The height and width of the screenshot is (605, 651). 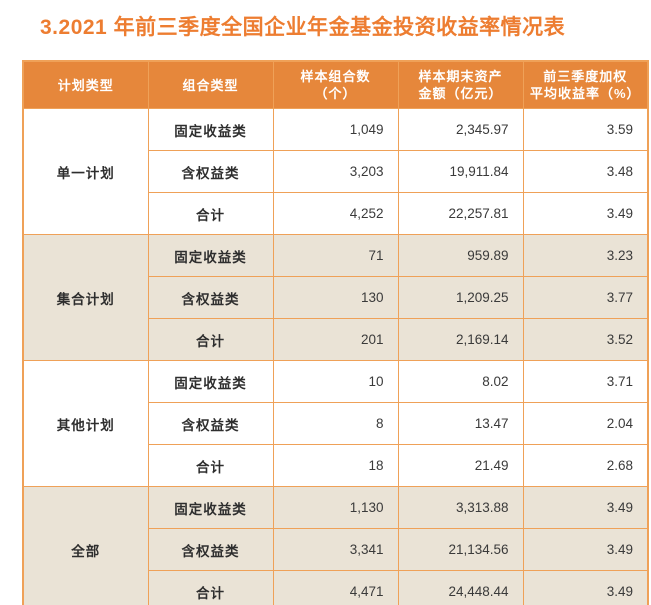 I want to click on table-row: 含权益类 8 13.47 2.04, so click(x=336, y=423).